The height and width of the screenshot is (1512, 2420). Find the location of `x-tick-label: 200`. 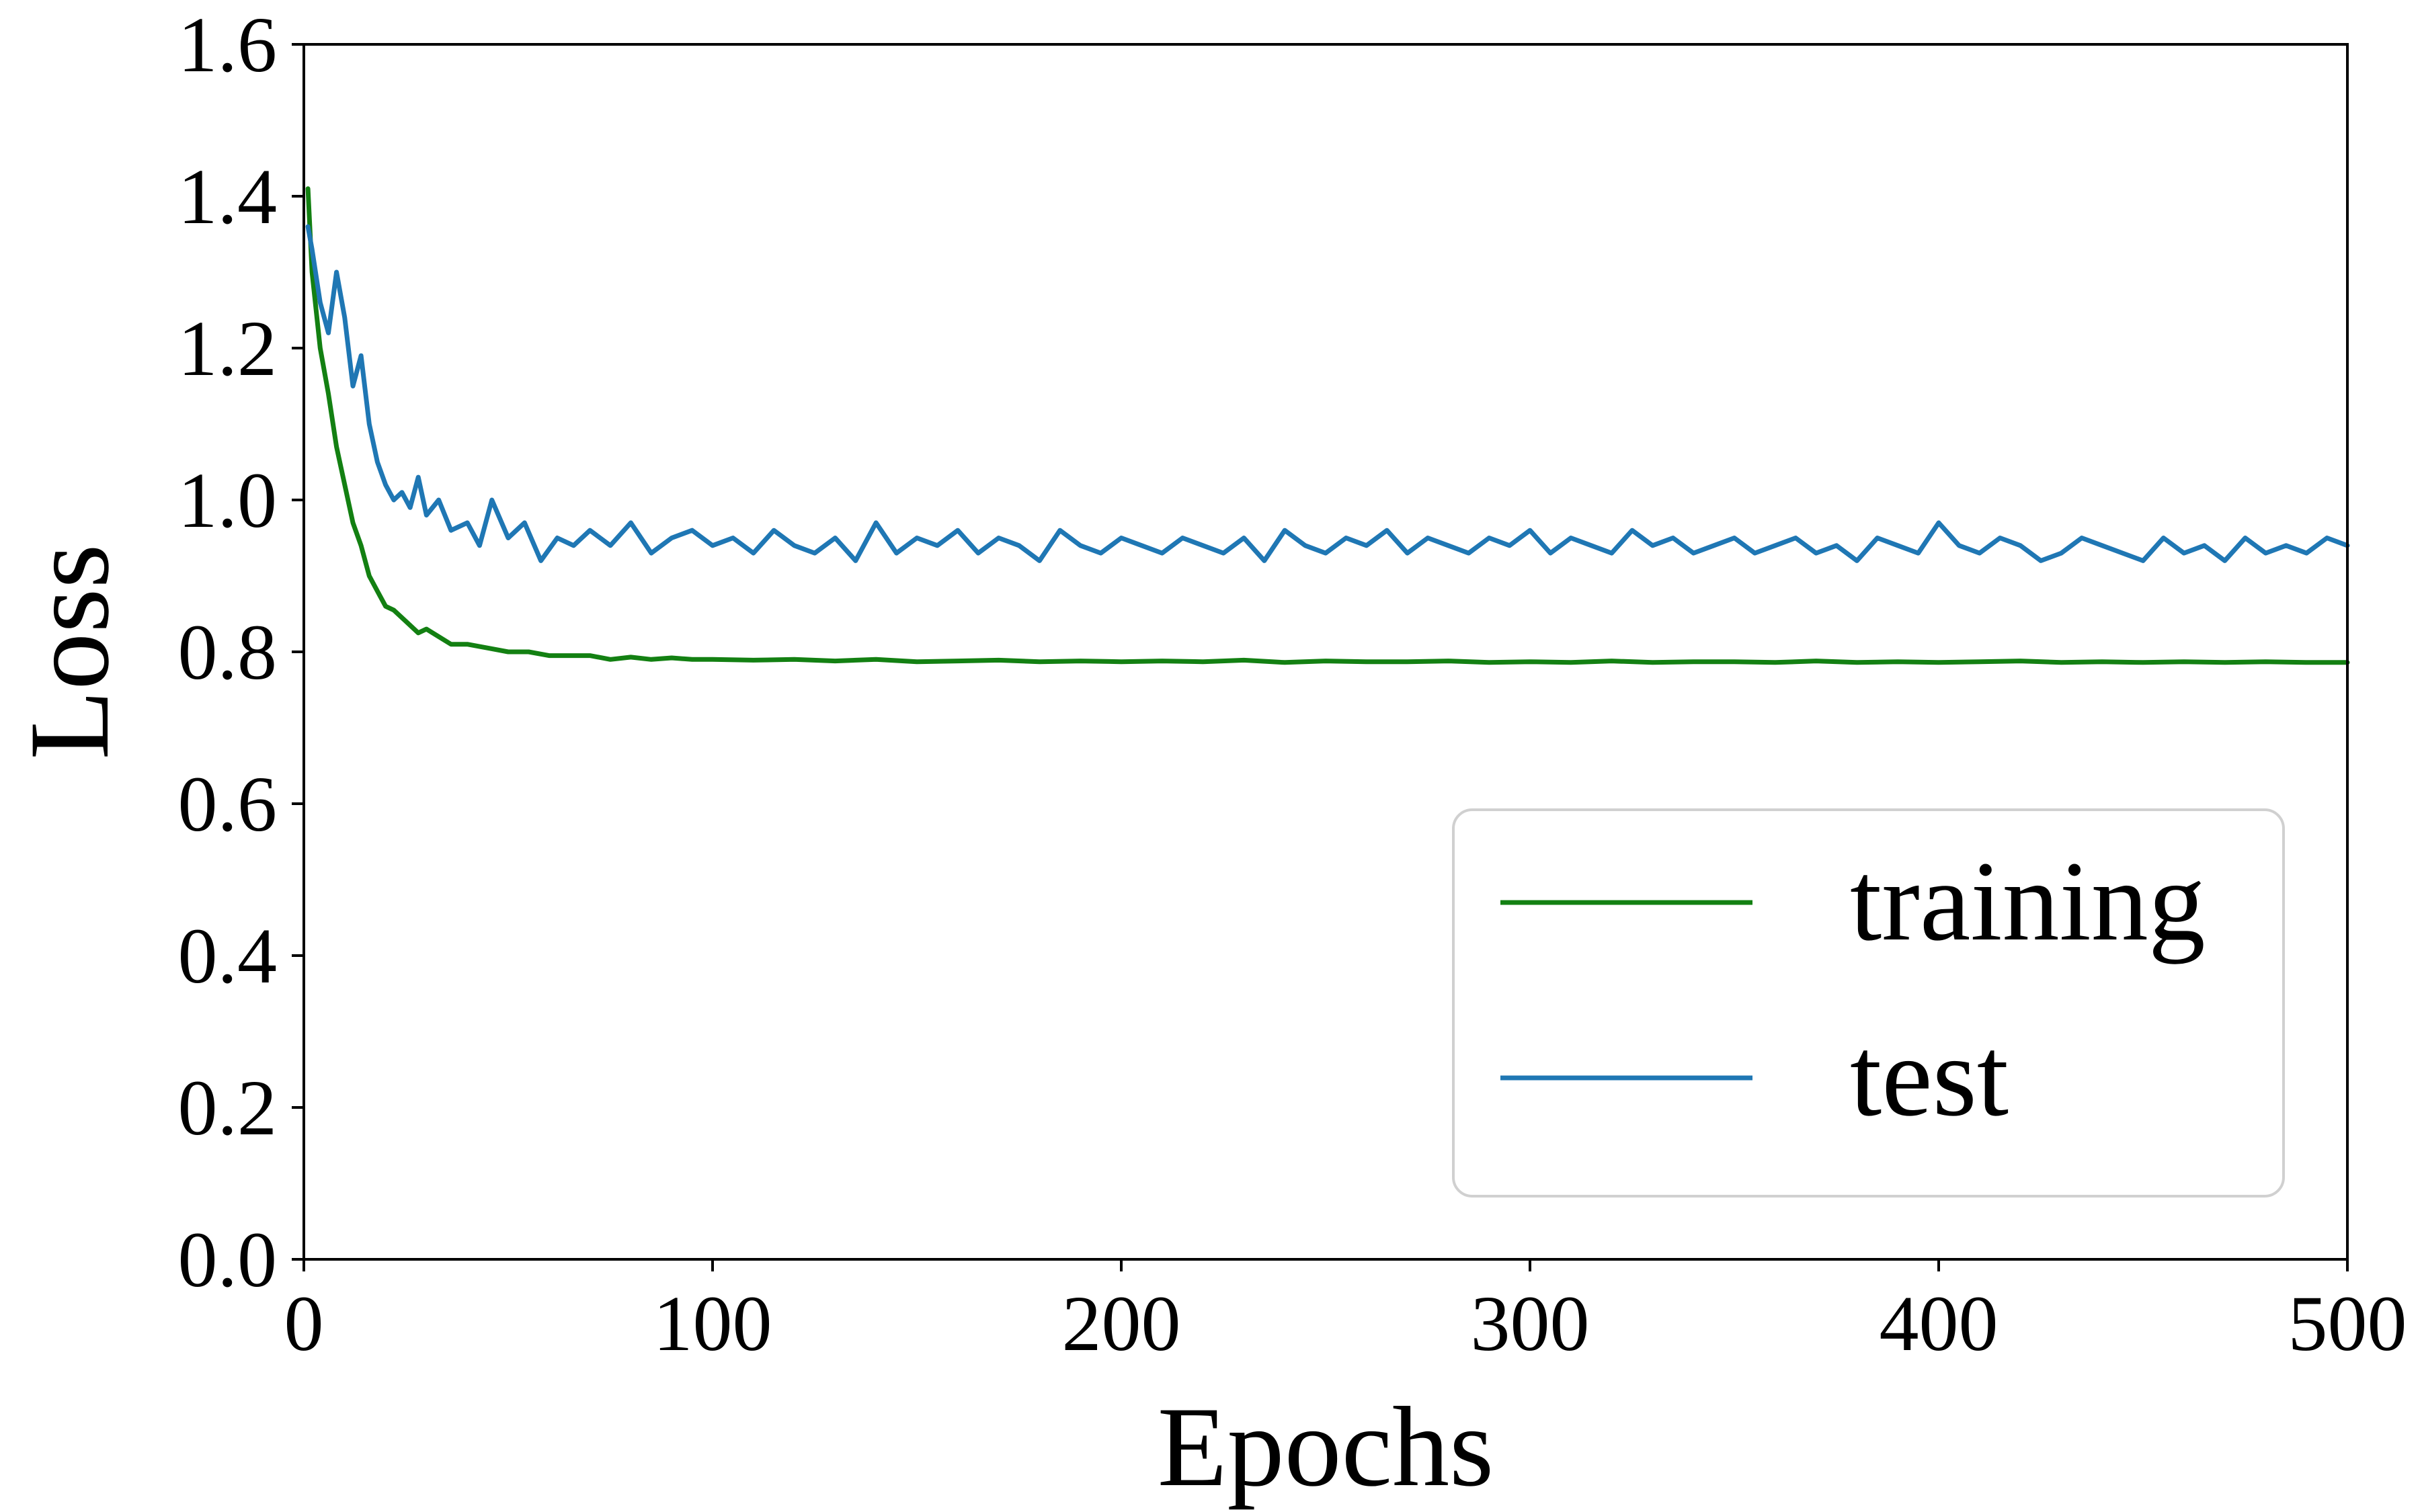

x-tick-label: 200 is located at coordinates (1121, 1324).